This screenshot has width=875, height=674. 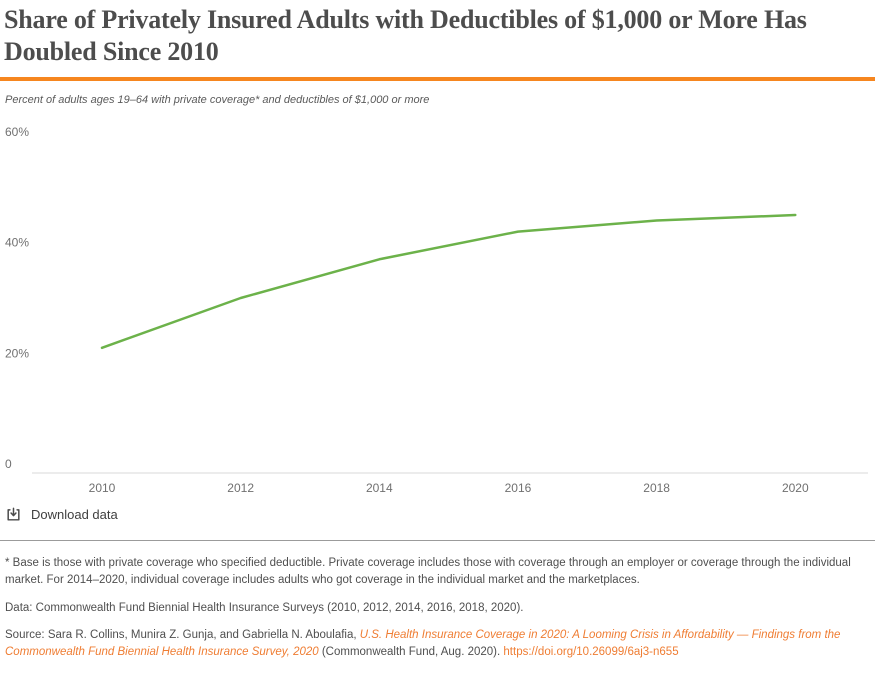 I want to click on y-axis-label: 20%, so click(x=17, y=353).